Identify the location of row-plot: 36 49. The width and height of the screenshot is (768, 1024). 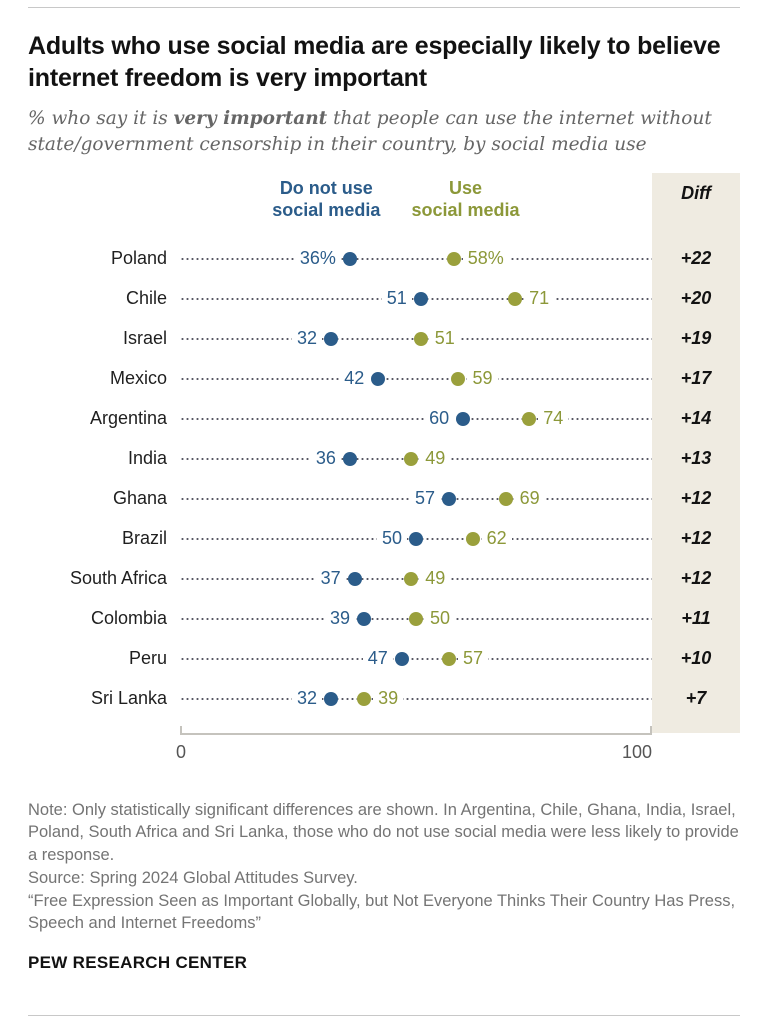
(416, 459).